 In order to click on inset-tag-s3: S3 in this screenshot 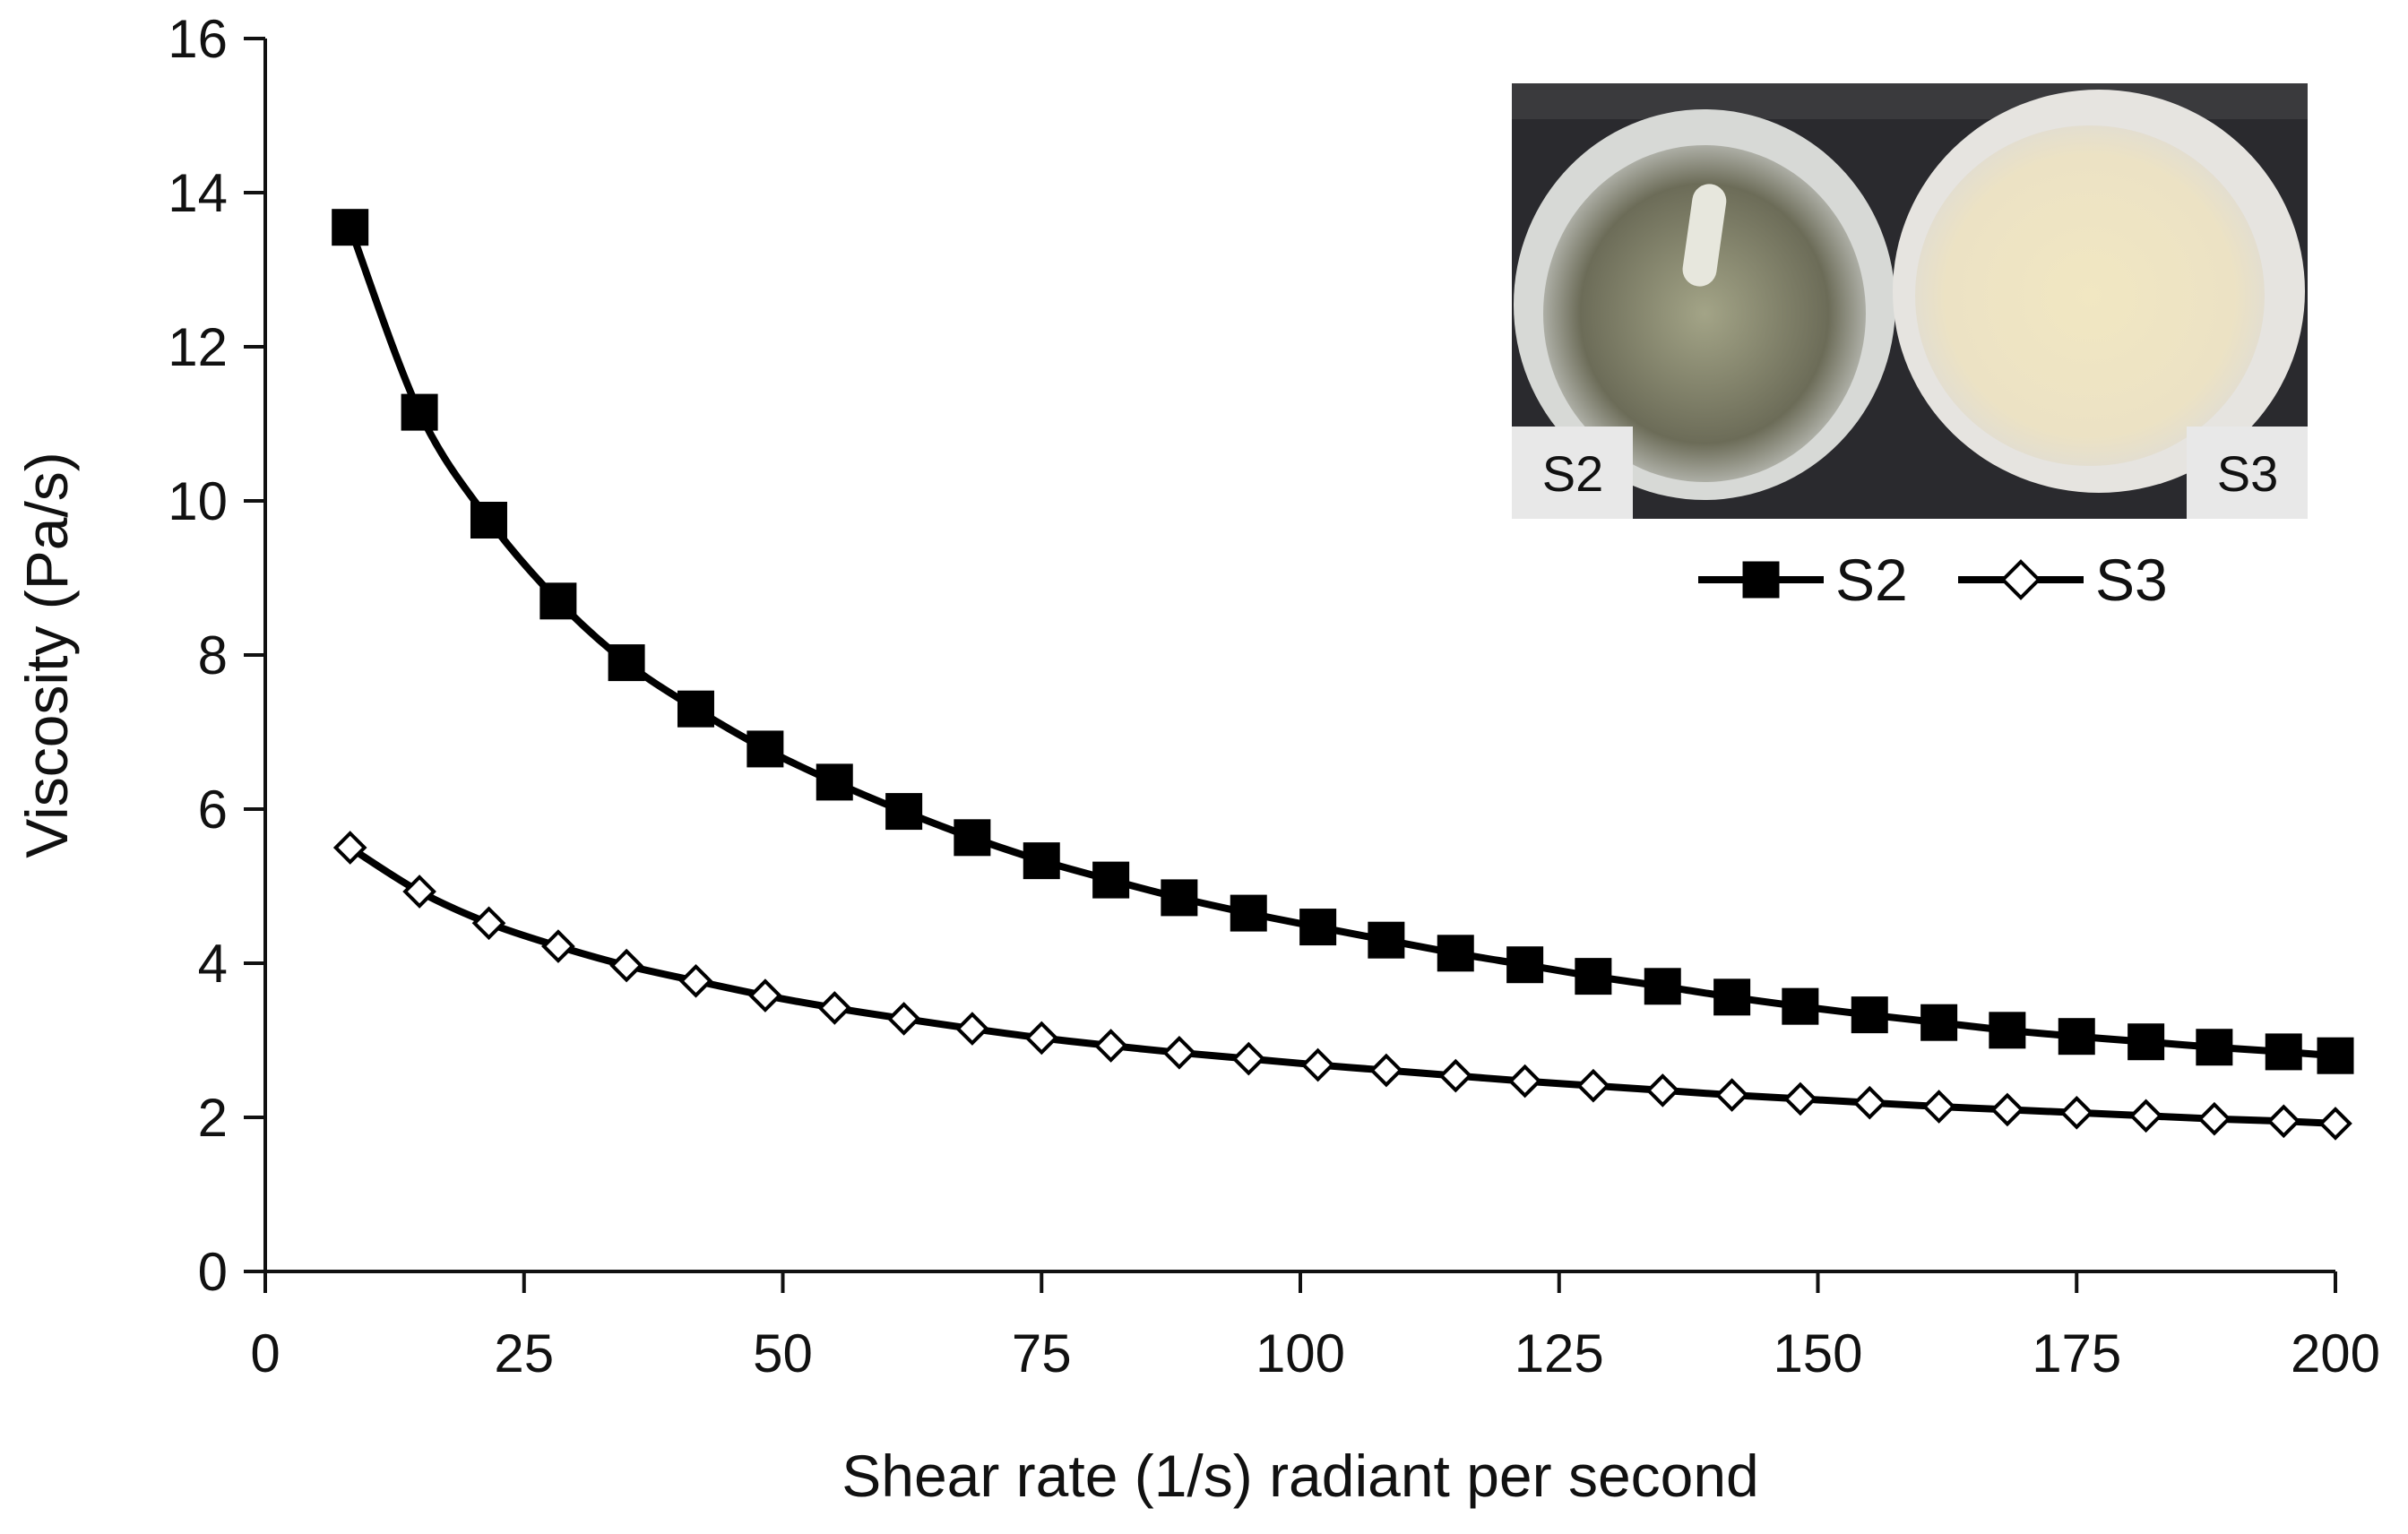, I will do `click(2248, 474)`.